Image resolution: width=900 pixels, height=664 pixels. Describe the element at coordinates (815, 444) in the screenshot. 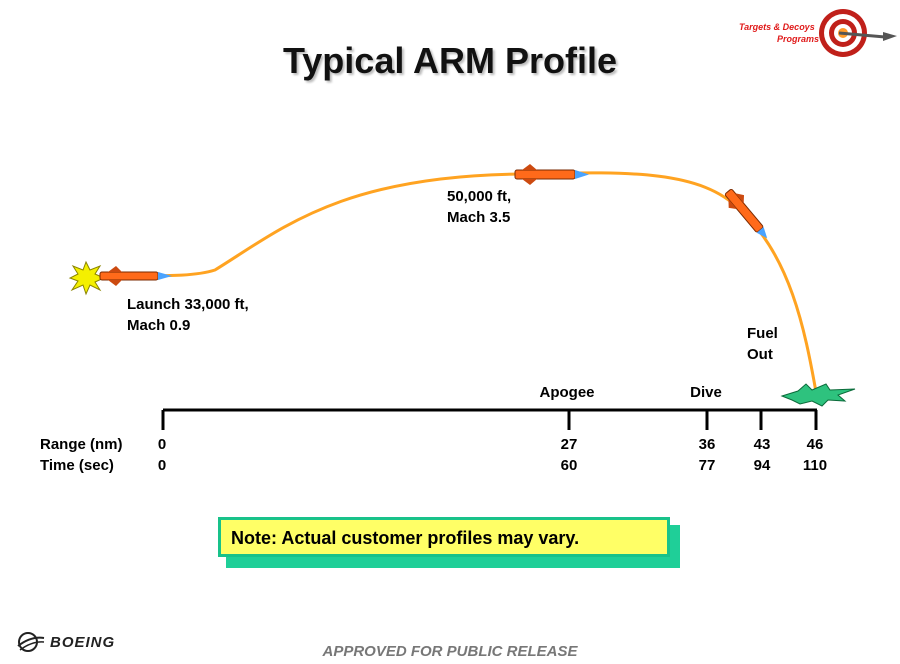

I see `range-tick-value: 46` at that location.